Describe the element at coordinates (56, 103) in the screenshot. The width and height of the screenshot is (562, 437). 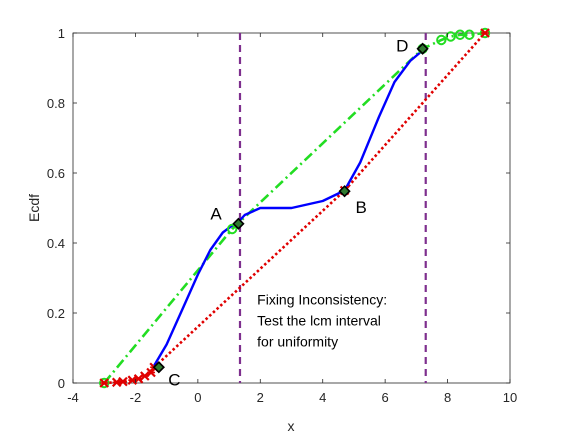
I see `y-tick-label: 0.8` at that location.